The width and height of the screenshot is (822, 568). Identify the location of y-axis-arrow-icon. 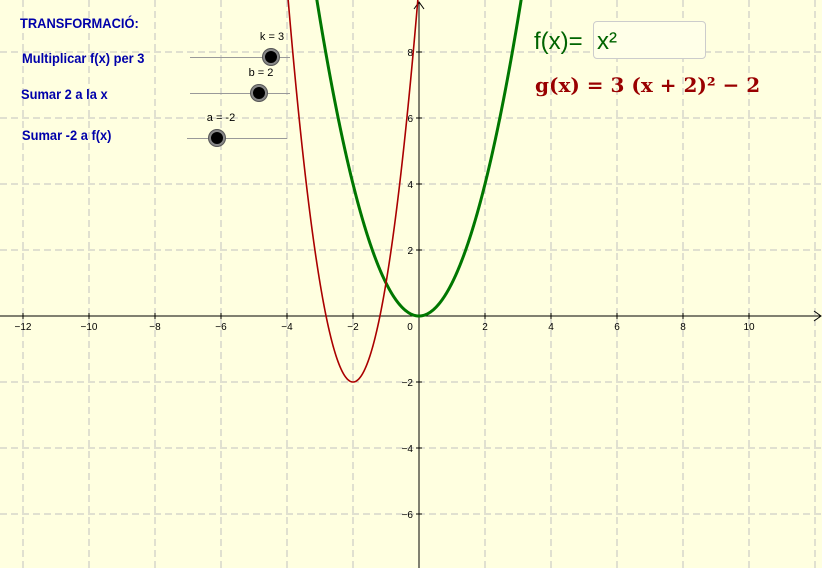
(419, 5).